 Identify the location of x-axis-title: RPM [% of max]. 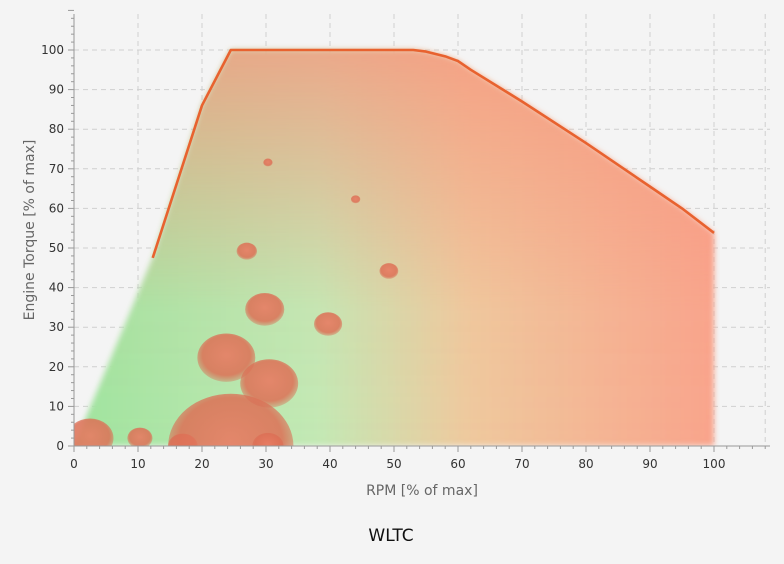
(422, 491).